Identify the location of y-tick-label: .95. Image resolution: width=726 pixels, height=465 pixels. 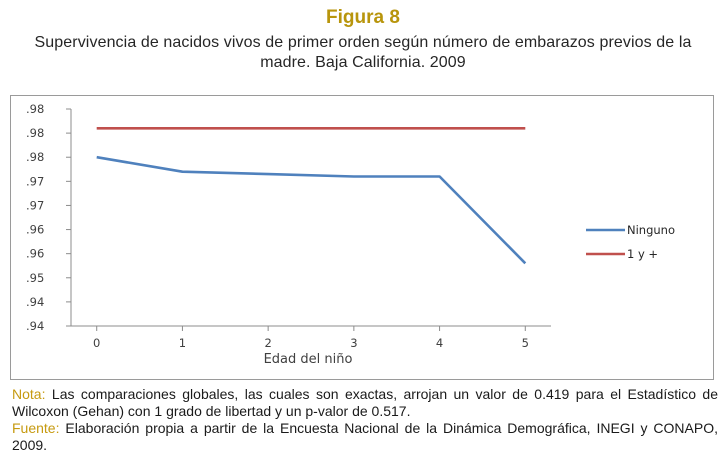
(35, 278).